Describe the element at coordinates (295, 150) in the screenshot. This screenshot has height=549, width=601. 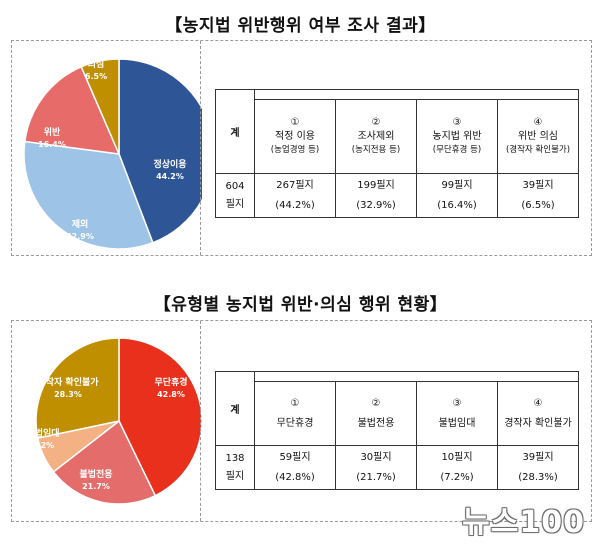
I see `col-sublabel: (농업경영 등)` at that location.